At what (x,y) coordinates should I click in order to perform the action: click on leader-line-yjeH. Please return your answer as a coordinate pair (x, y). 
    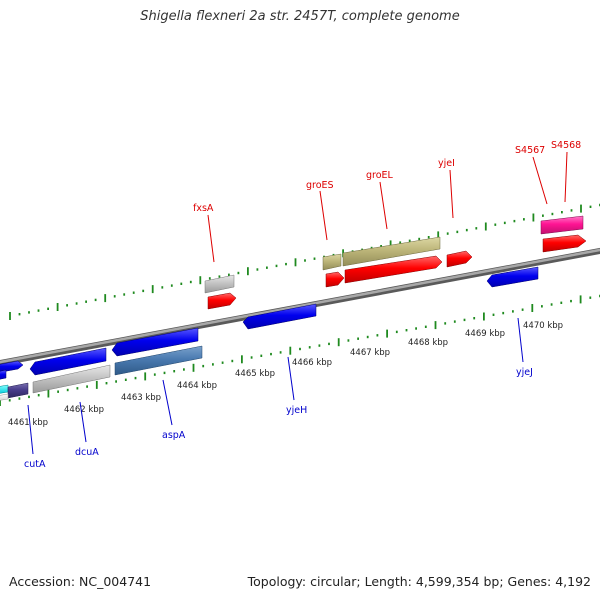
    Looking at the image, I should click on (291, 378).